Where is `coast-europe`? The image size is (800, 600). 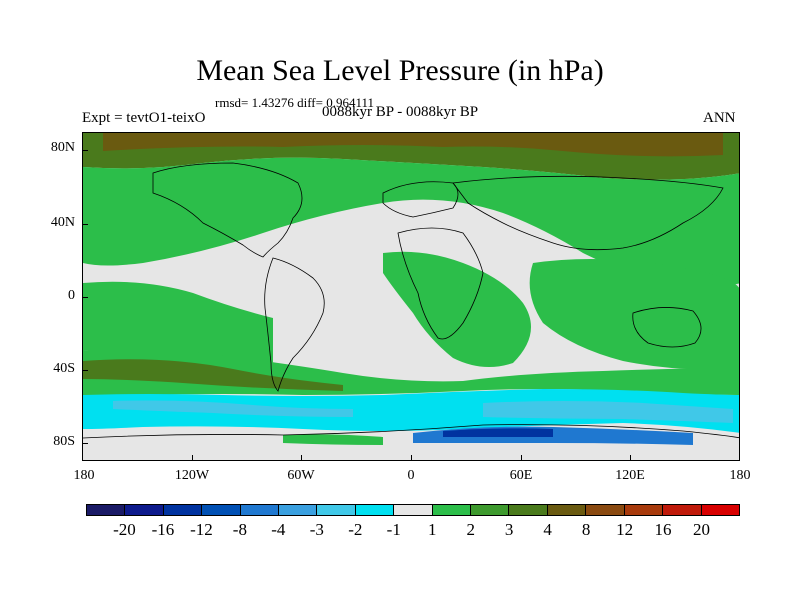 coast-europe is located at coordinates (420, 199).